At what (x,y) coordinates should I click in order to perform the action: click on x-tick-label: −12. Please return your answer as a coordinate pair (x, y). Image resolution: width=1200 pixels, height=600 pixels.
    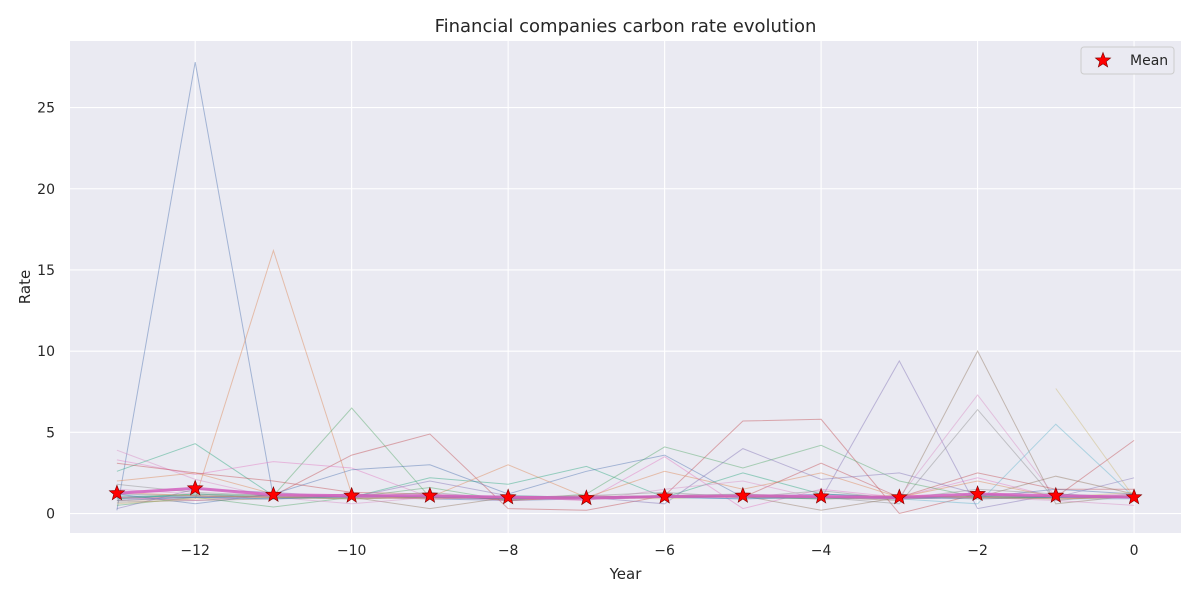
    Looking at the image, I should click on (195, 551).